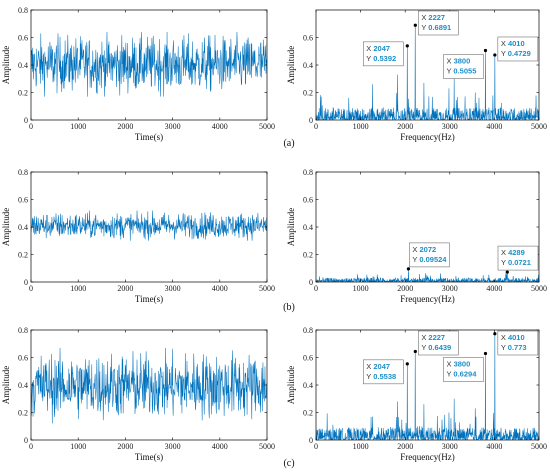 Image resolution: width=550 pixels, height=476 pixels. What do you see at coordinates (361, 126) in the screenshot?
I see `x-tick-label: 1000` at bounding box center [361, 126].